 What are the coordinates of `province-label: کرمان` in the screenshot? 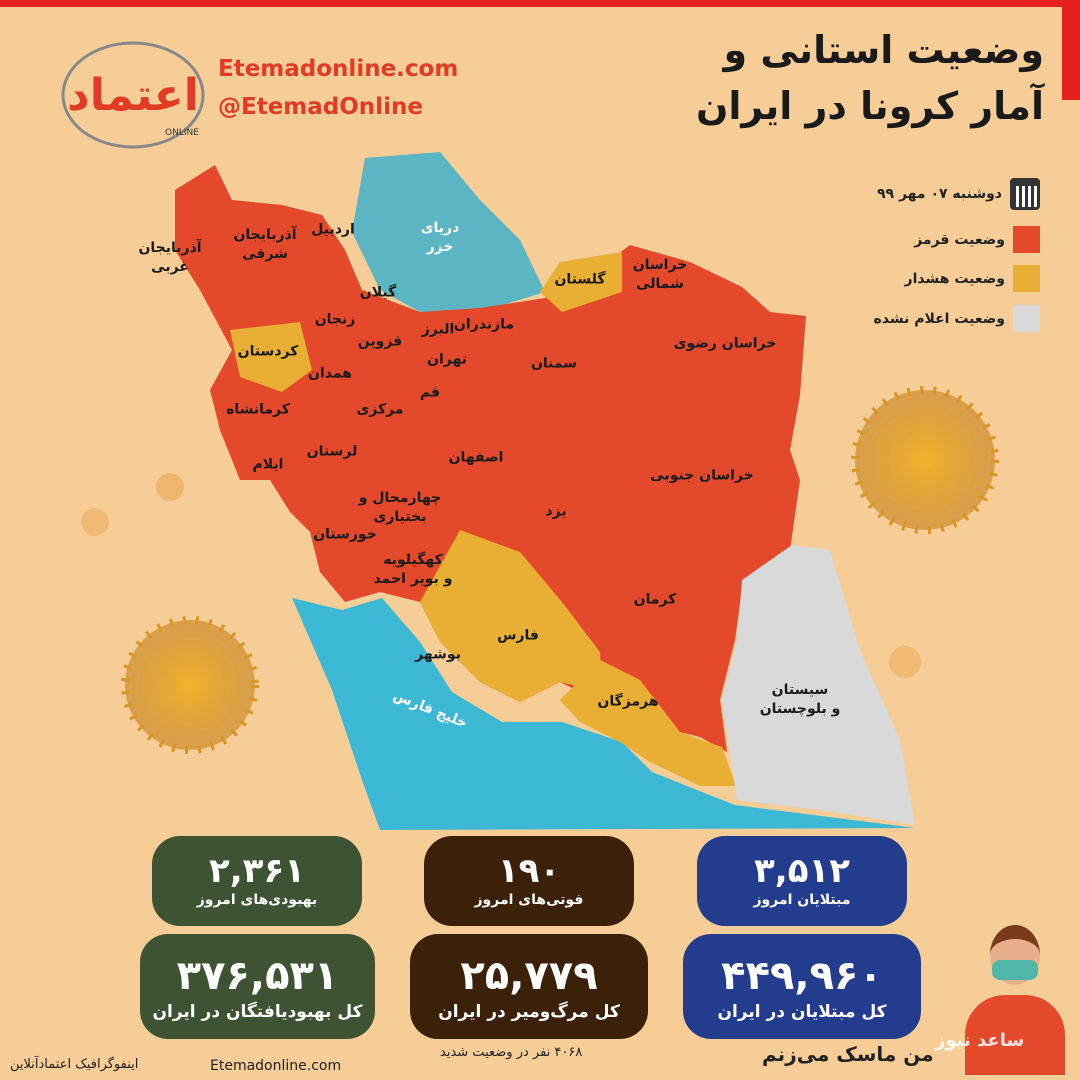 It's located at (655, 599).